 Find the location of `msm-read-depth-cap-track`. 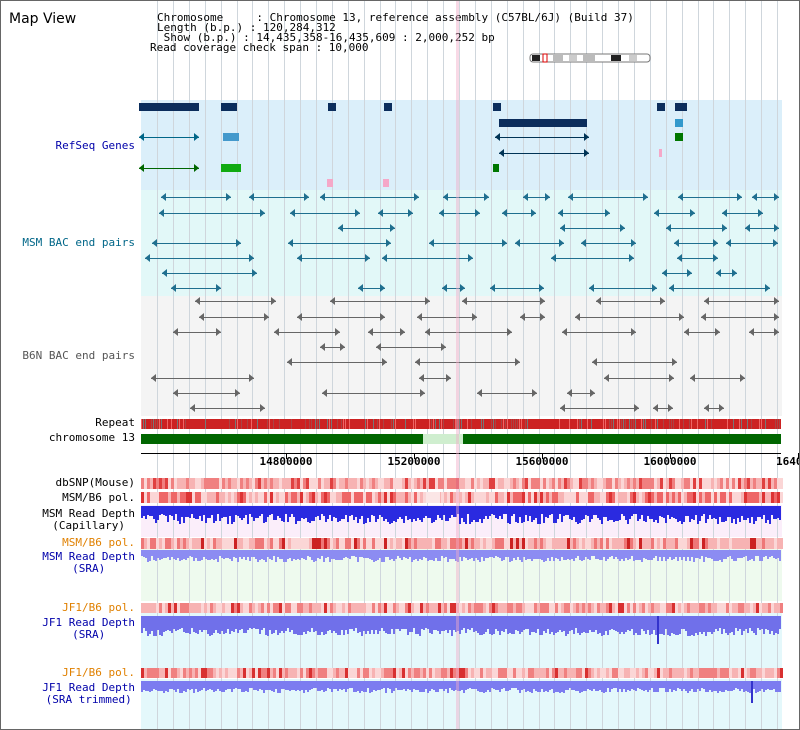

msm-read-depth-cap-track is located at coordinates (461, 515).